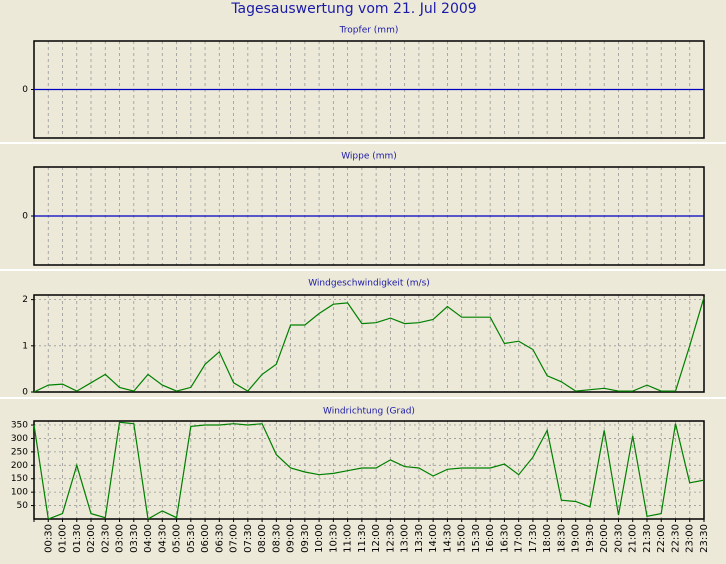  Describe the element at coordinates (120, 538) in the screenshot. I see `x-tick-label: 03:00` at that location.